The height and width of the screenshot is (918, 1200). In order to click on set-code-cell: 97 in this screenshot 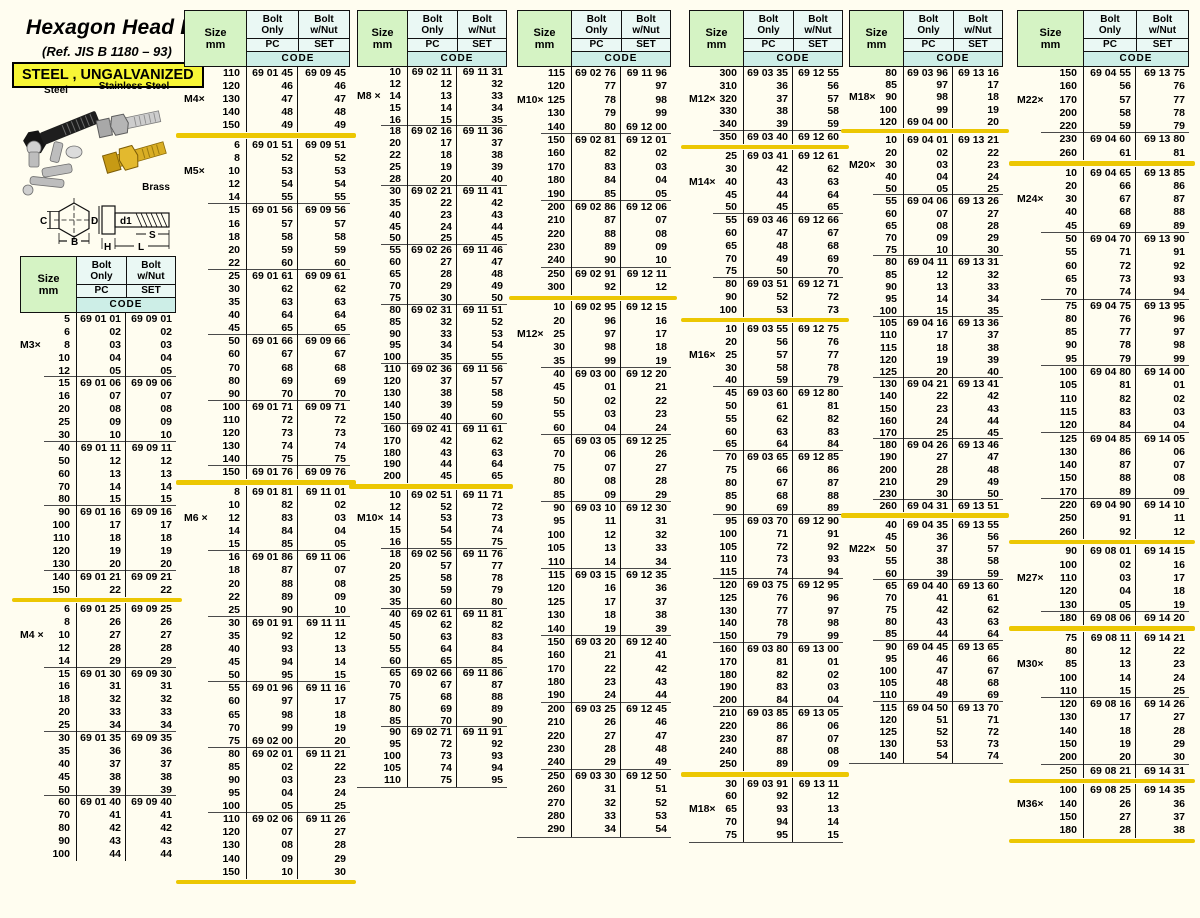, I will do `click(1179, 332)`.